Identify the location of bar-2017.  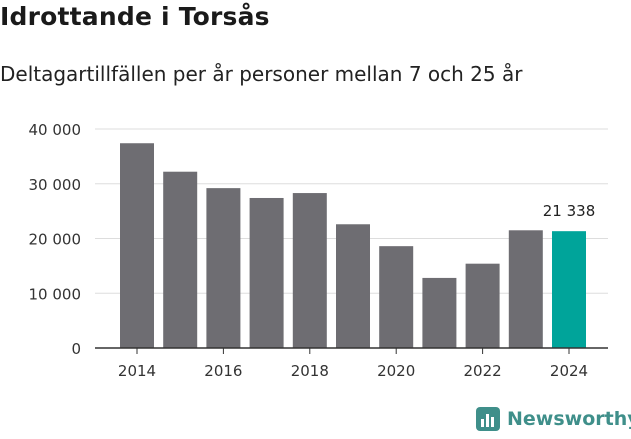
(266, 272).